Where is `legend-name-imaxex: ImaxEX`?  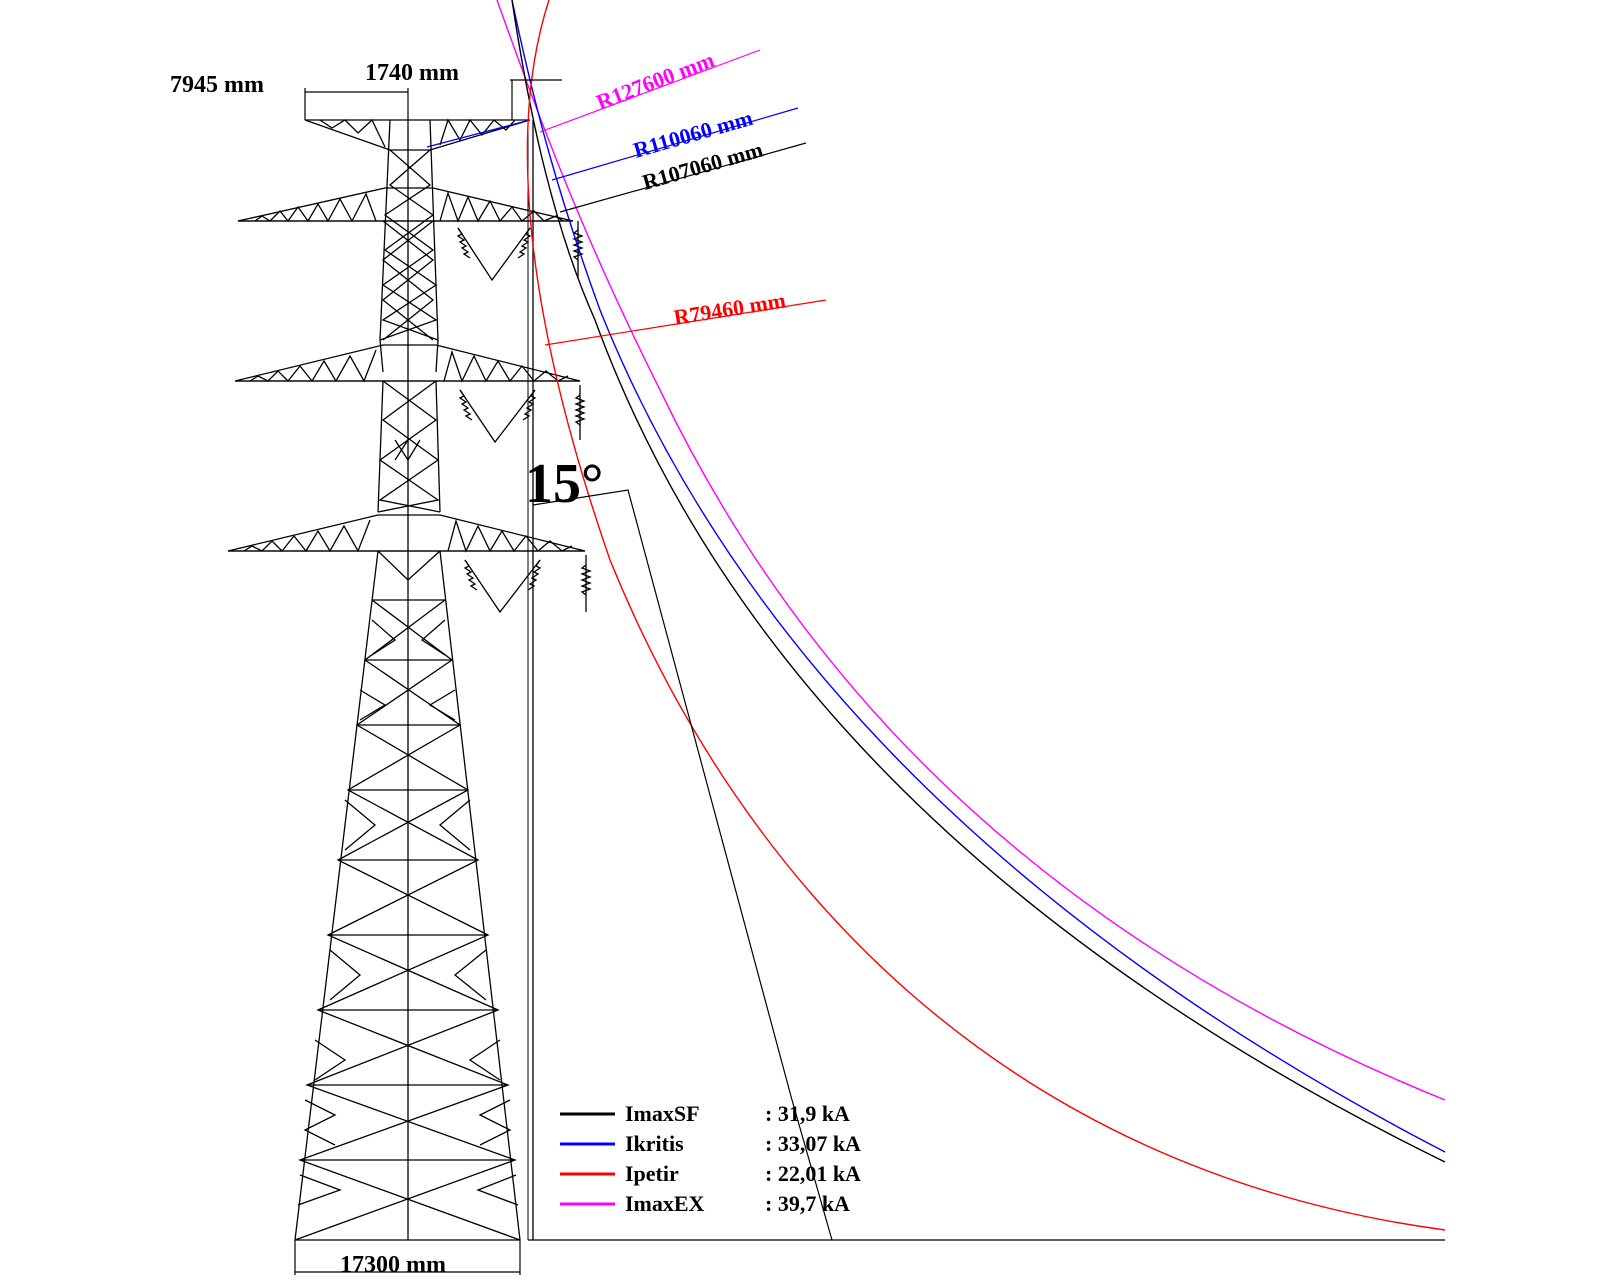 legend-name-imaxex: ImaxEX is located at coordinates (665, 1203).